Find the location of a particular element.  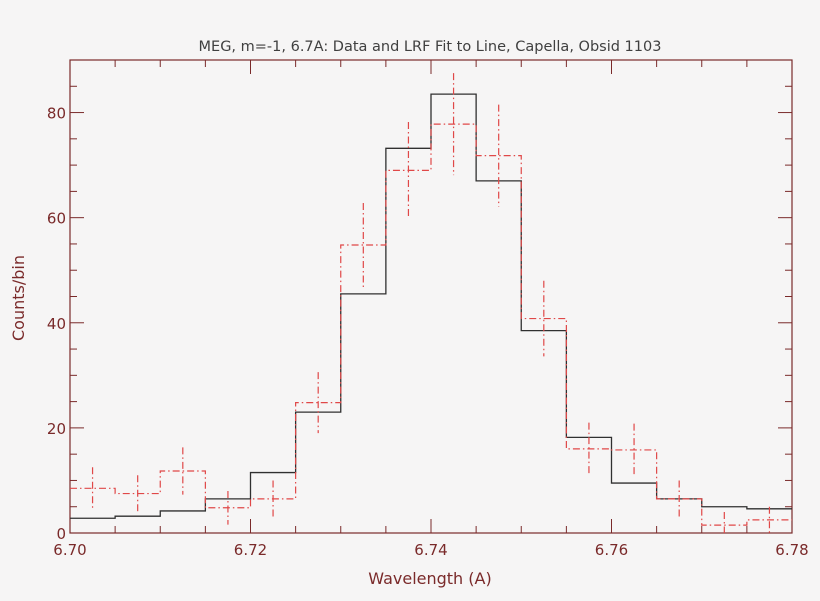

x-tick-label: 6.76 is located at coordinates (611, 550).